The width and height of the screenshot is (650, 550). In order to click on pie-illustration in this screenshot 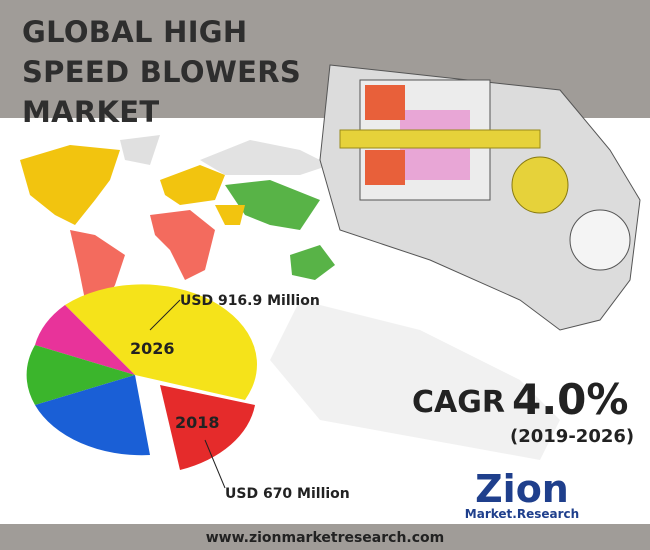, I will do `click(141, 386)`.